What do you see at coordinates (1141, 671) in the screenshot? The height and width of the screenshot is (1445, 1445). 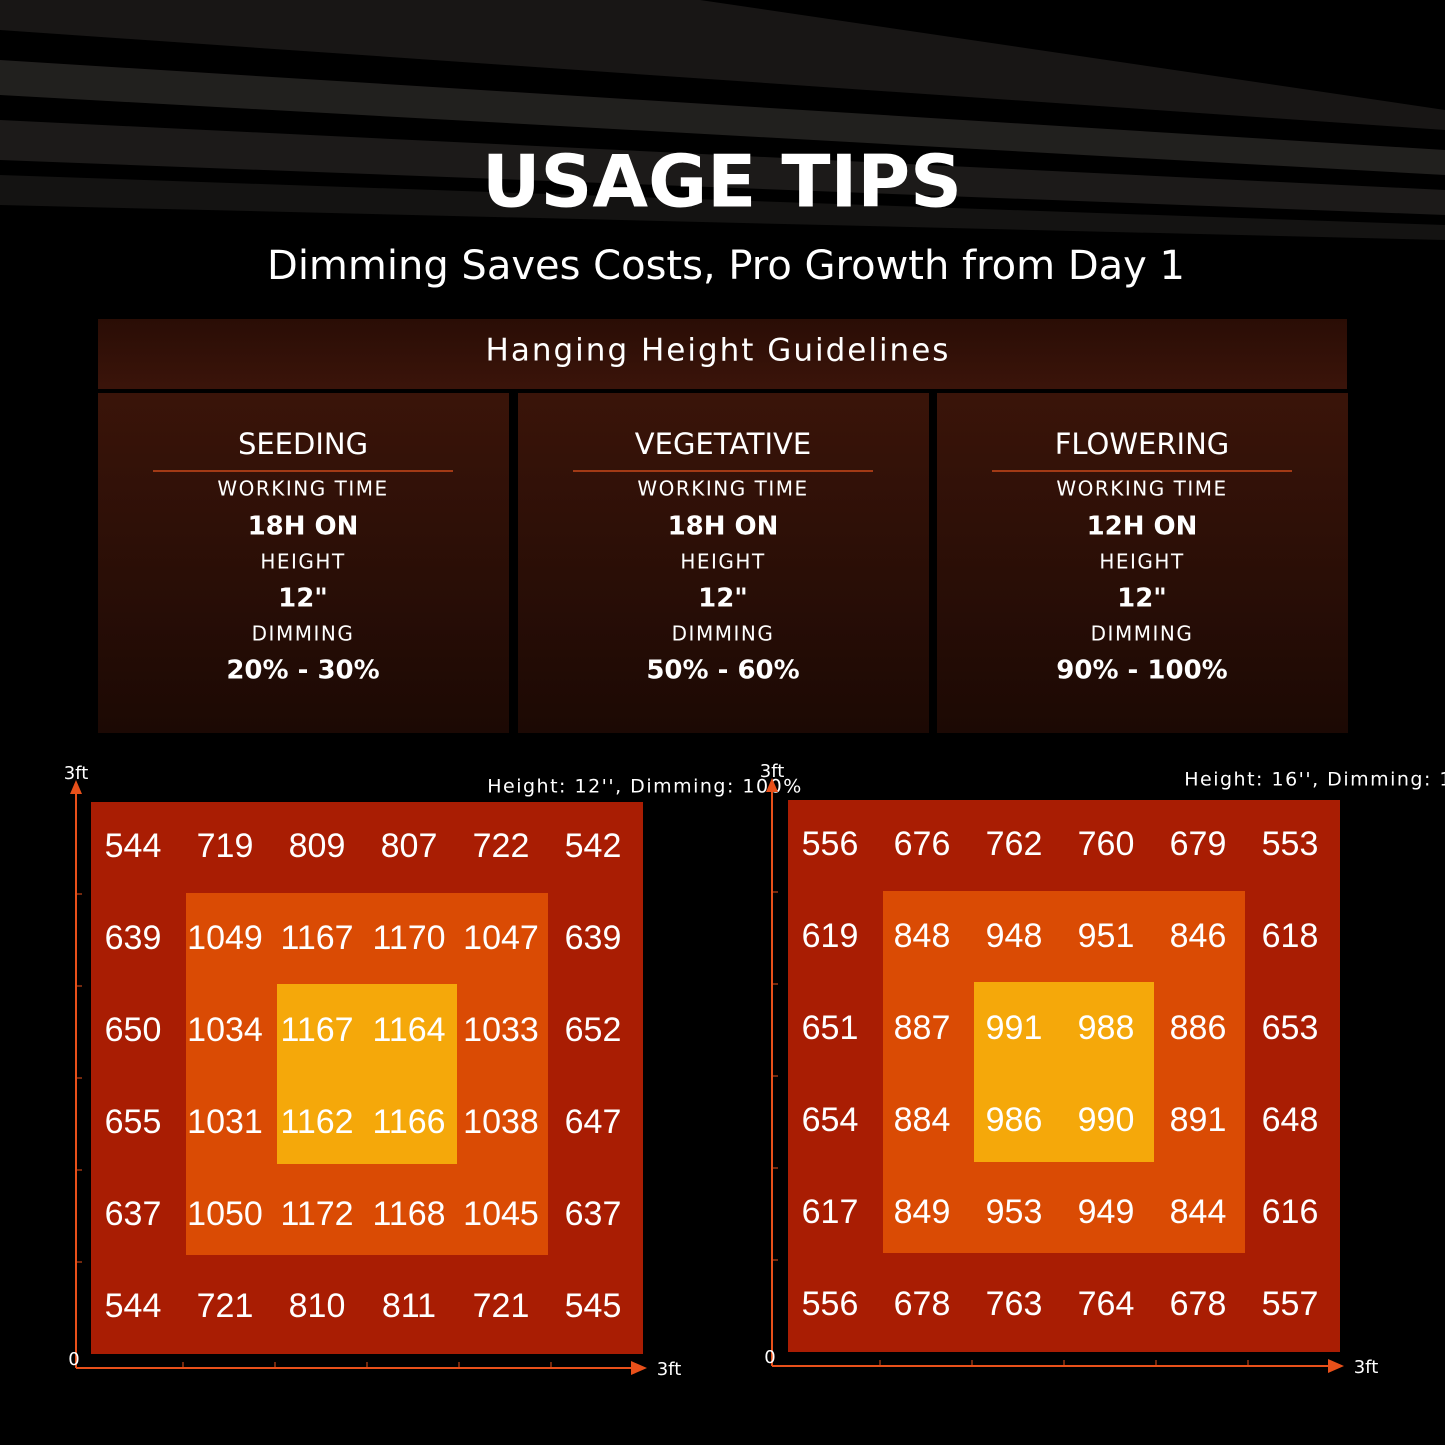 I see `dimming: 90% - 100%` at bounding box center [1141, 671].